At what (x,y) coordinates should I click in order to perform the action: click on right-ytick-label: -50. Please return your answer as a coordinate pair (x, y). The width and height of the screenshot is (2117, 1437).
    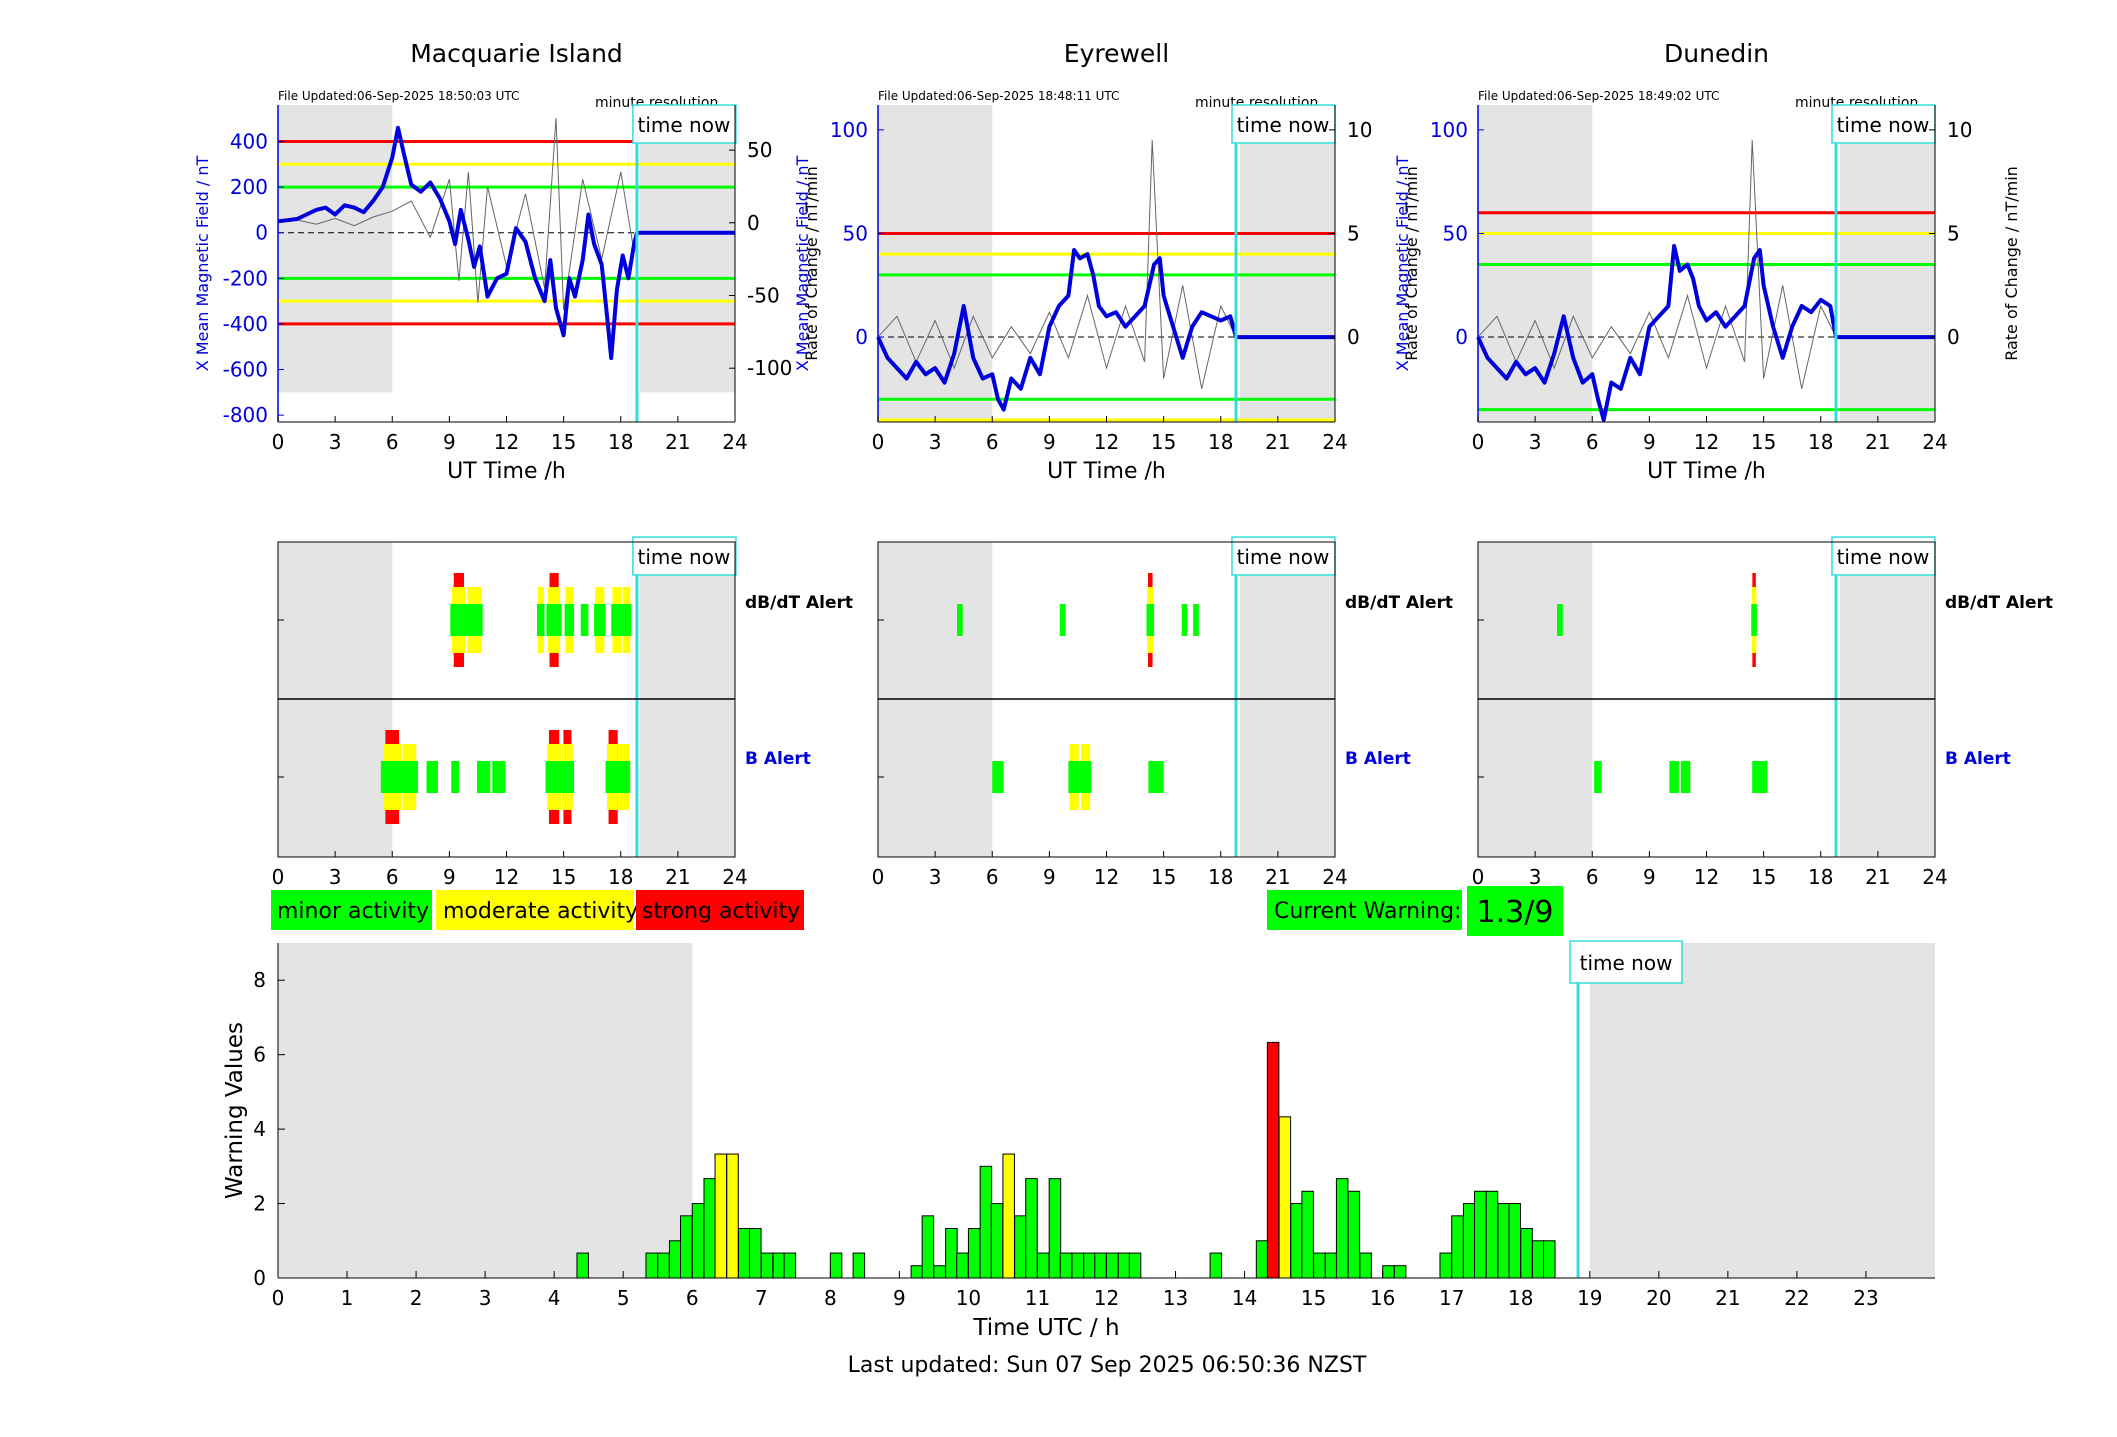
    Looking at the image, I should click on (763, 295).